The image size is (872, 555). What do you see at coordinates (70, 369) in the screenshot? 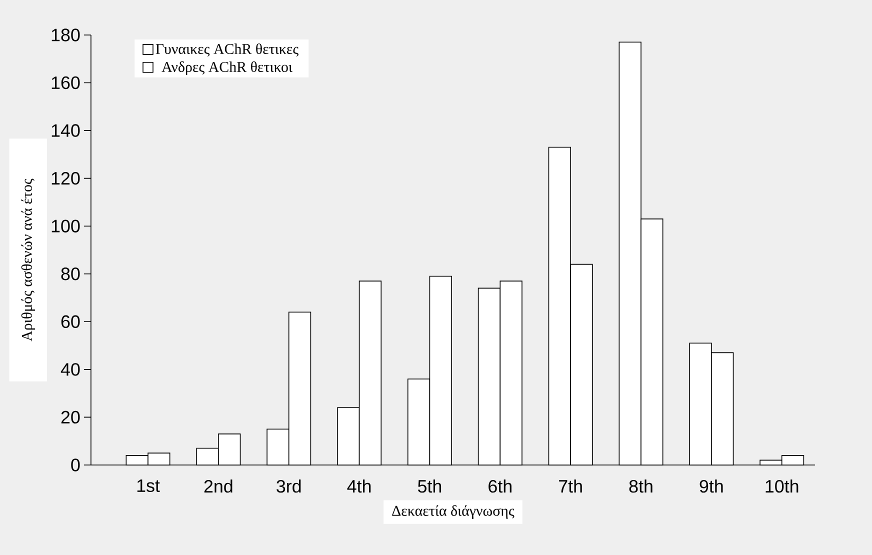
I see `y-tick-label: 40` at bounding box center [70, 369].